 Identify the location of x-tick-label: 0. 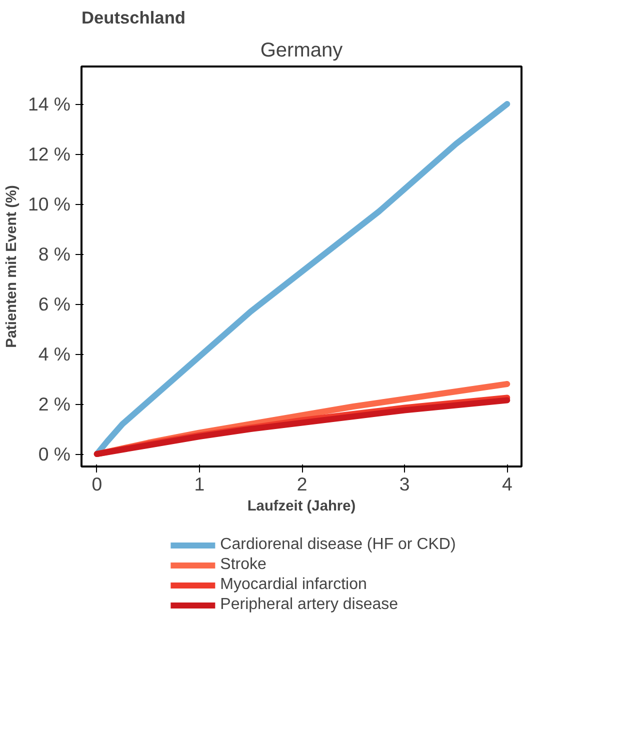
(97, 484).